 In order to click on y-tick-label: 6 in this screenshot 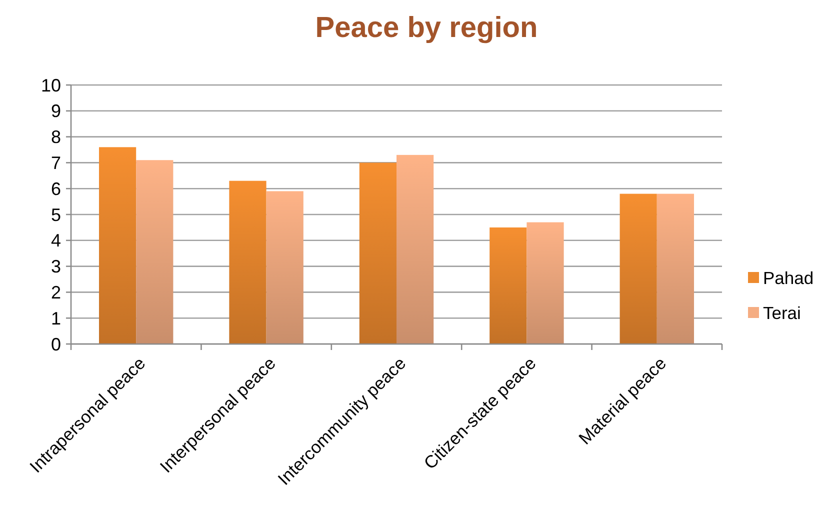, I will do `click(55, 188)`.